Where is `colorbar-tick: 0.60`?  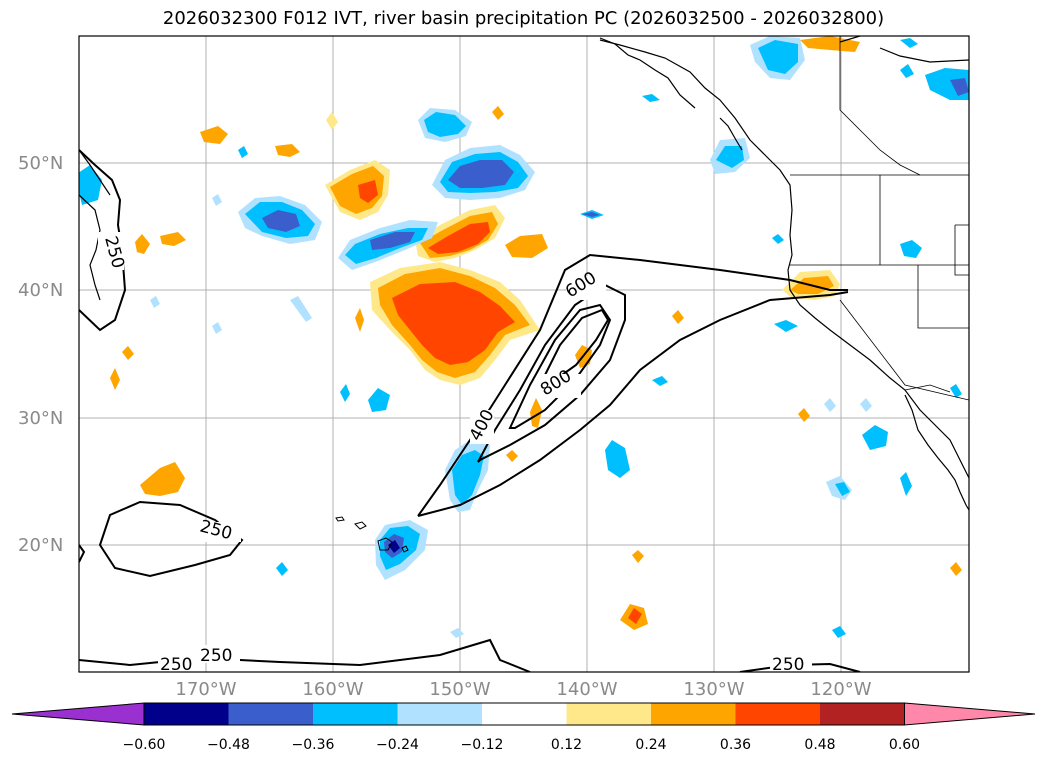 colorbar-tick: 0.60 is located at coordinates (904, 745).